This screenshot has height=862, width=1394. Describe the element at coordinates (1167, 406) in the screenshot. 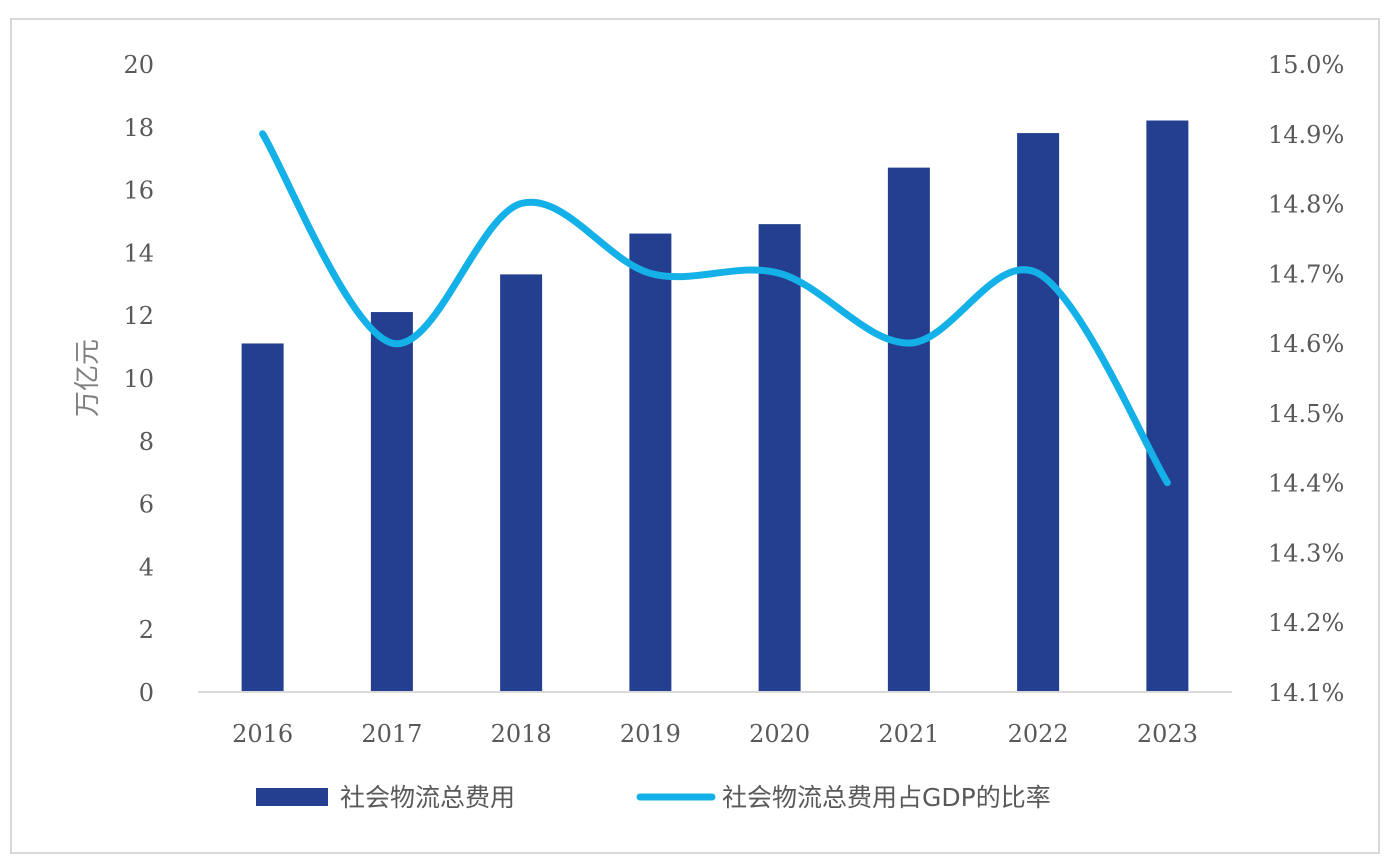

I see `bar-2023` at that location.